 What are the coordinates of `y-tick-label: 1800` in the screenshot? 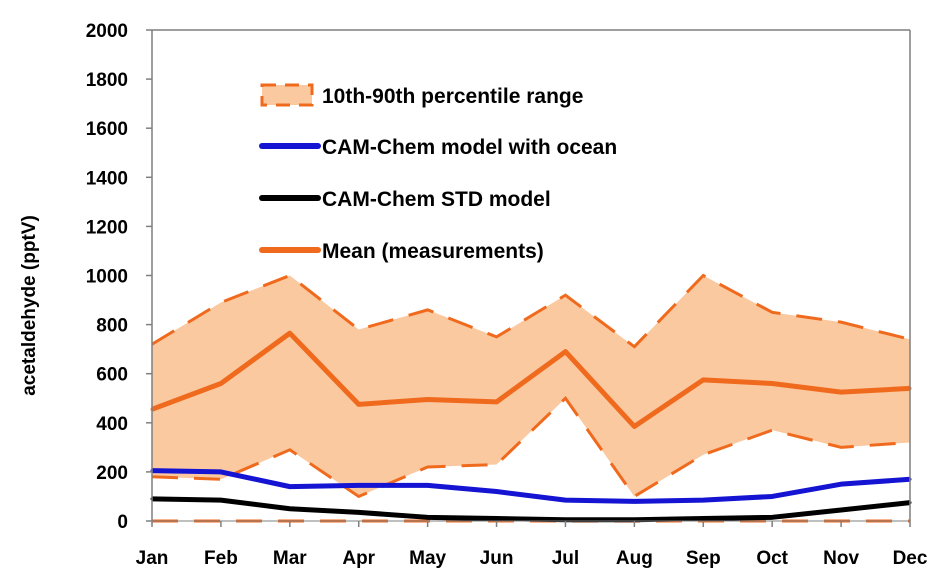 It's located at (107, 80).